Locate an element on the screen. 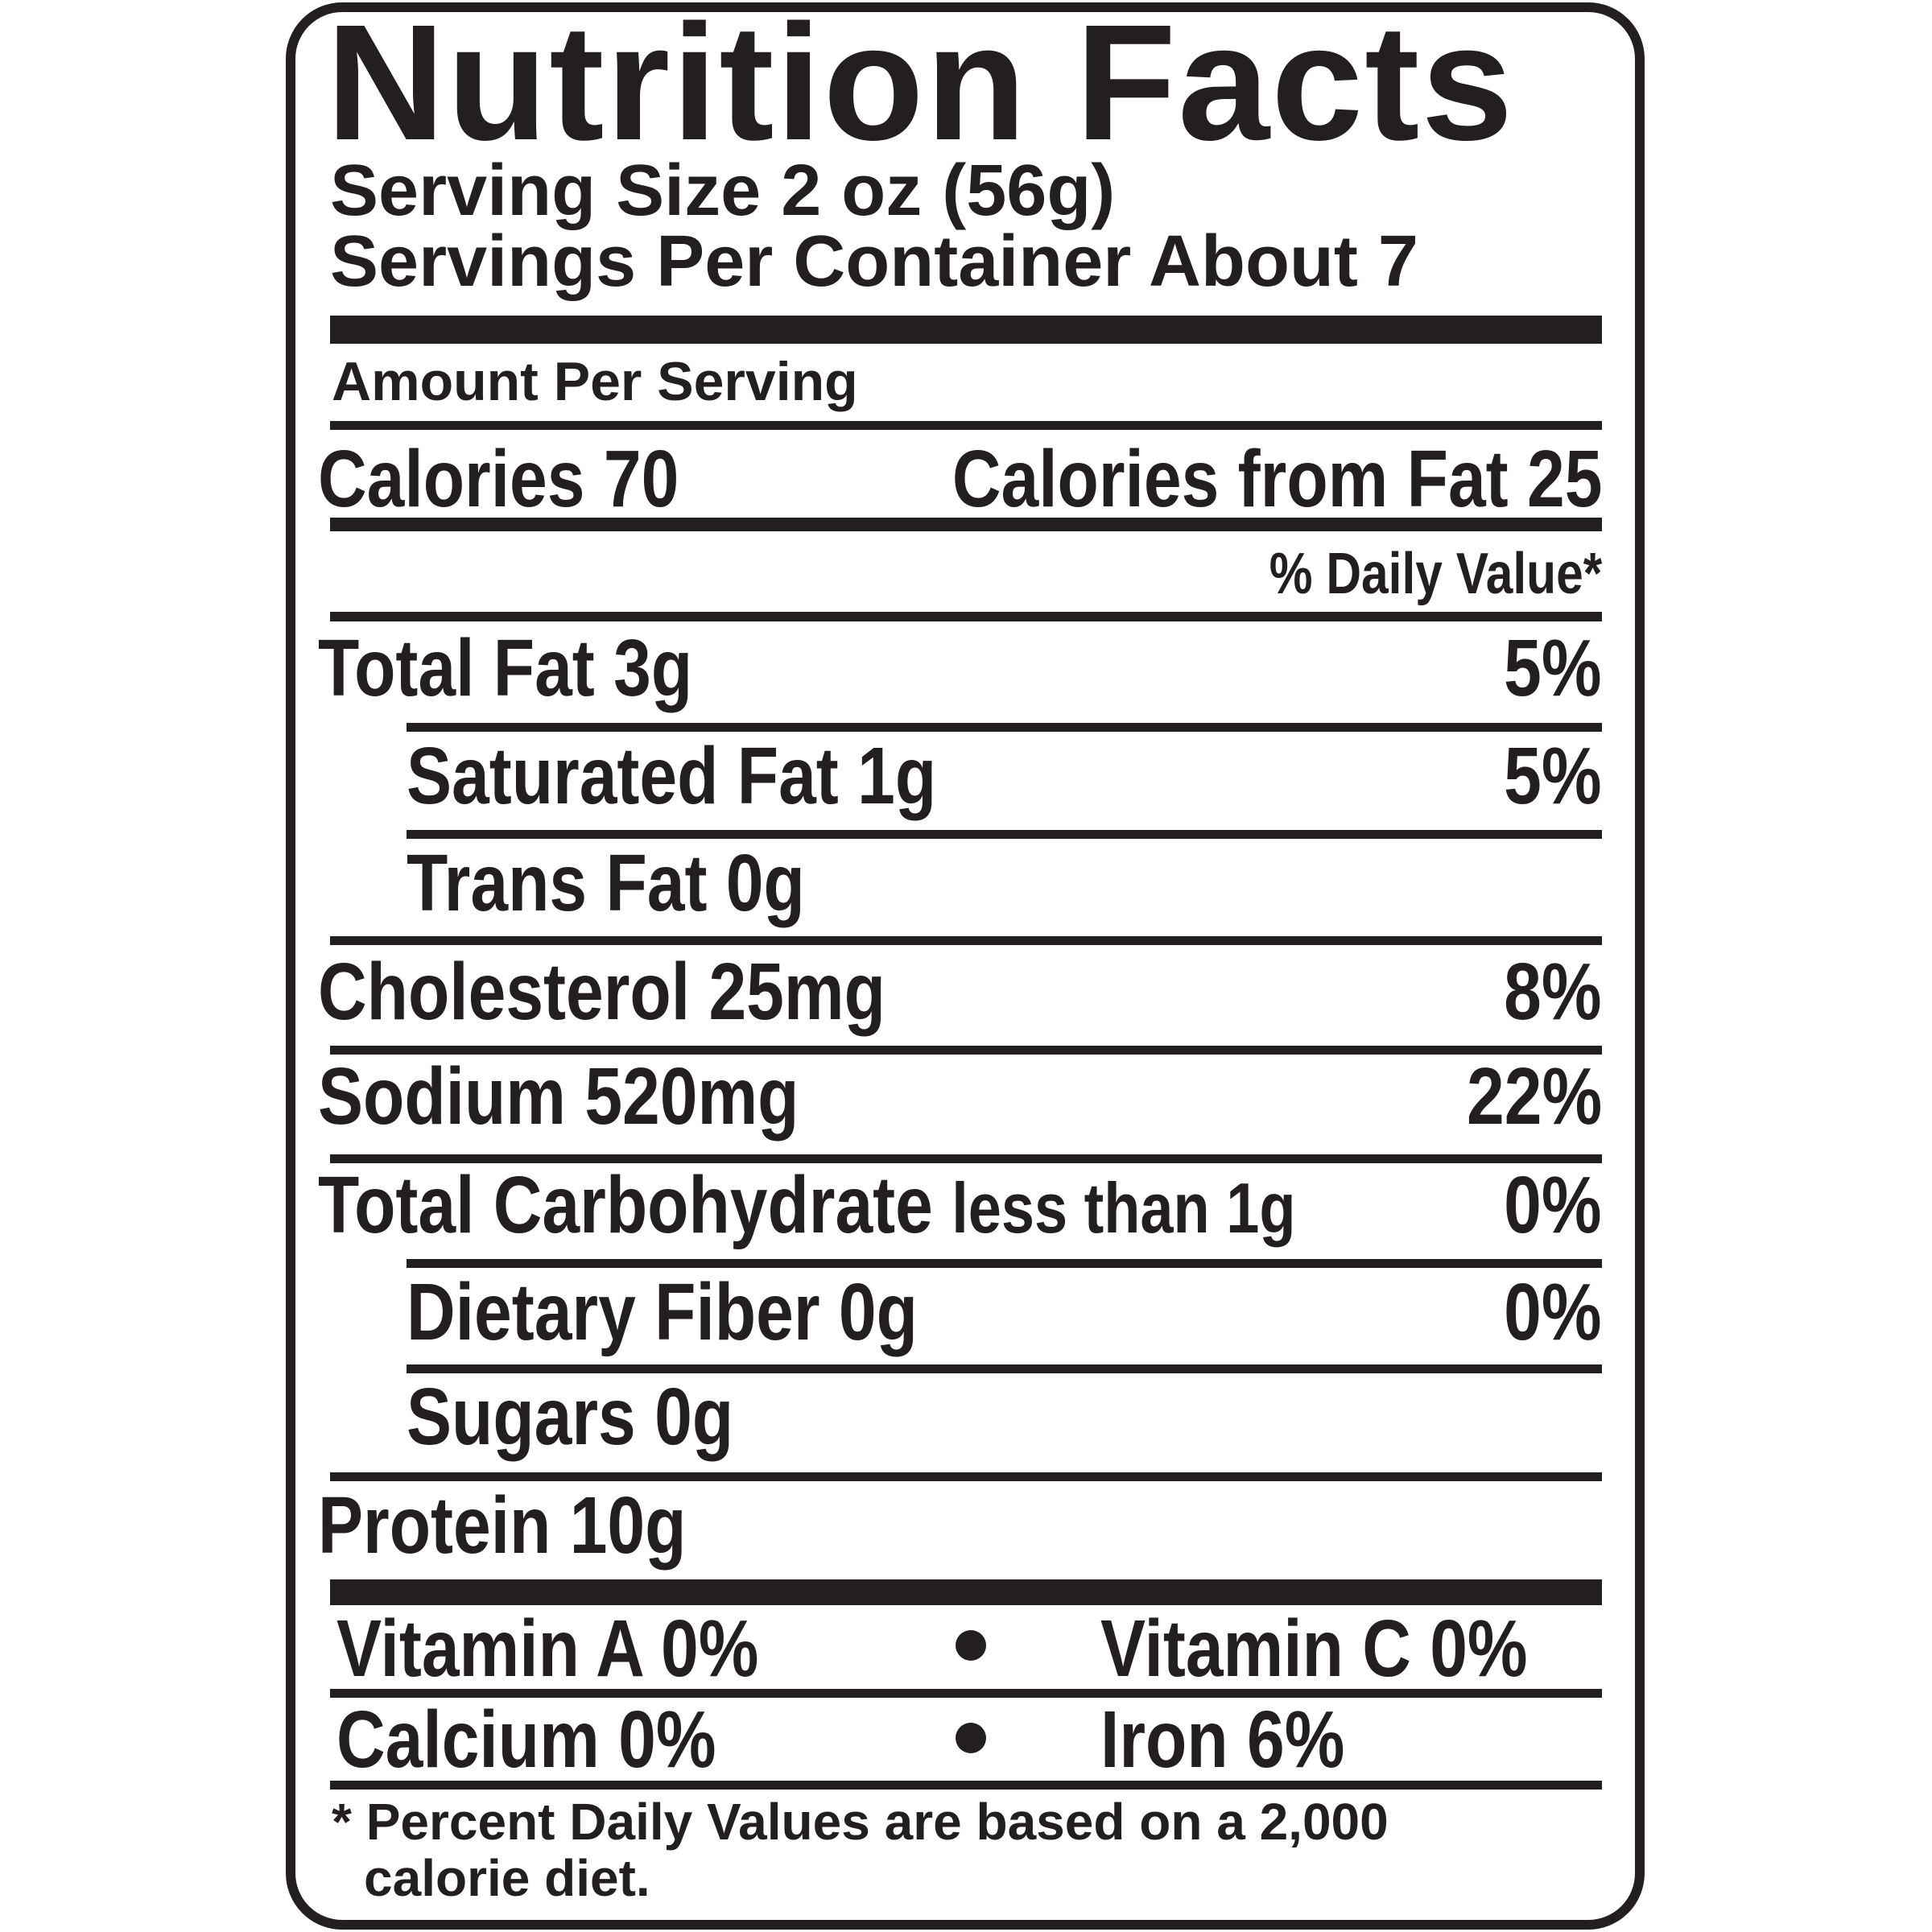  nutrient-row: Protein 10g is located at coordinates (960, 1525).